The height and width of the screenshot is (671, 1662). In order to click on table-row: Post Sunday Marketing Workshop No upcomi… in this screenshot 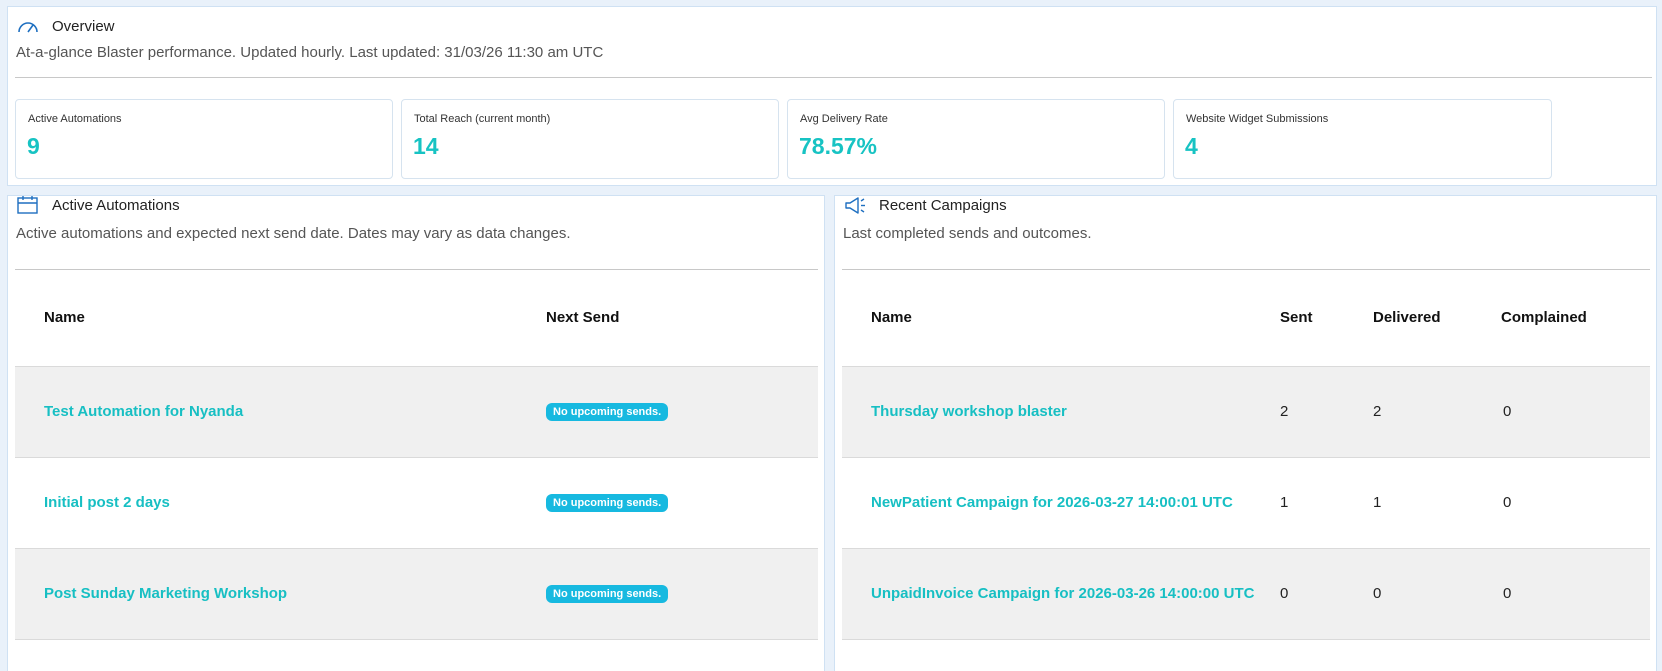, I will do `click(416, 594)`.